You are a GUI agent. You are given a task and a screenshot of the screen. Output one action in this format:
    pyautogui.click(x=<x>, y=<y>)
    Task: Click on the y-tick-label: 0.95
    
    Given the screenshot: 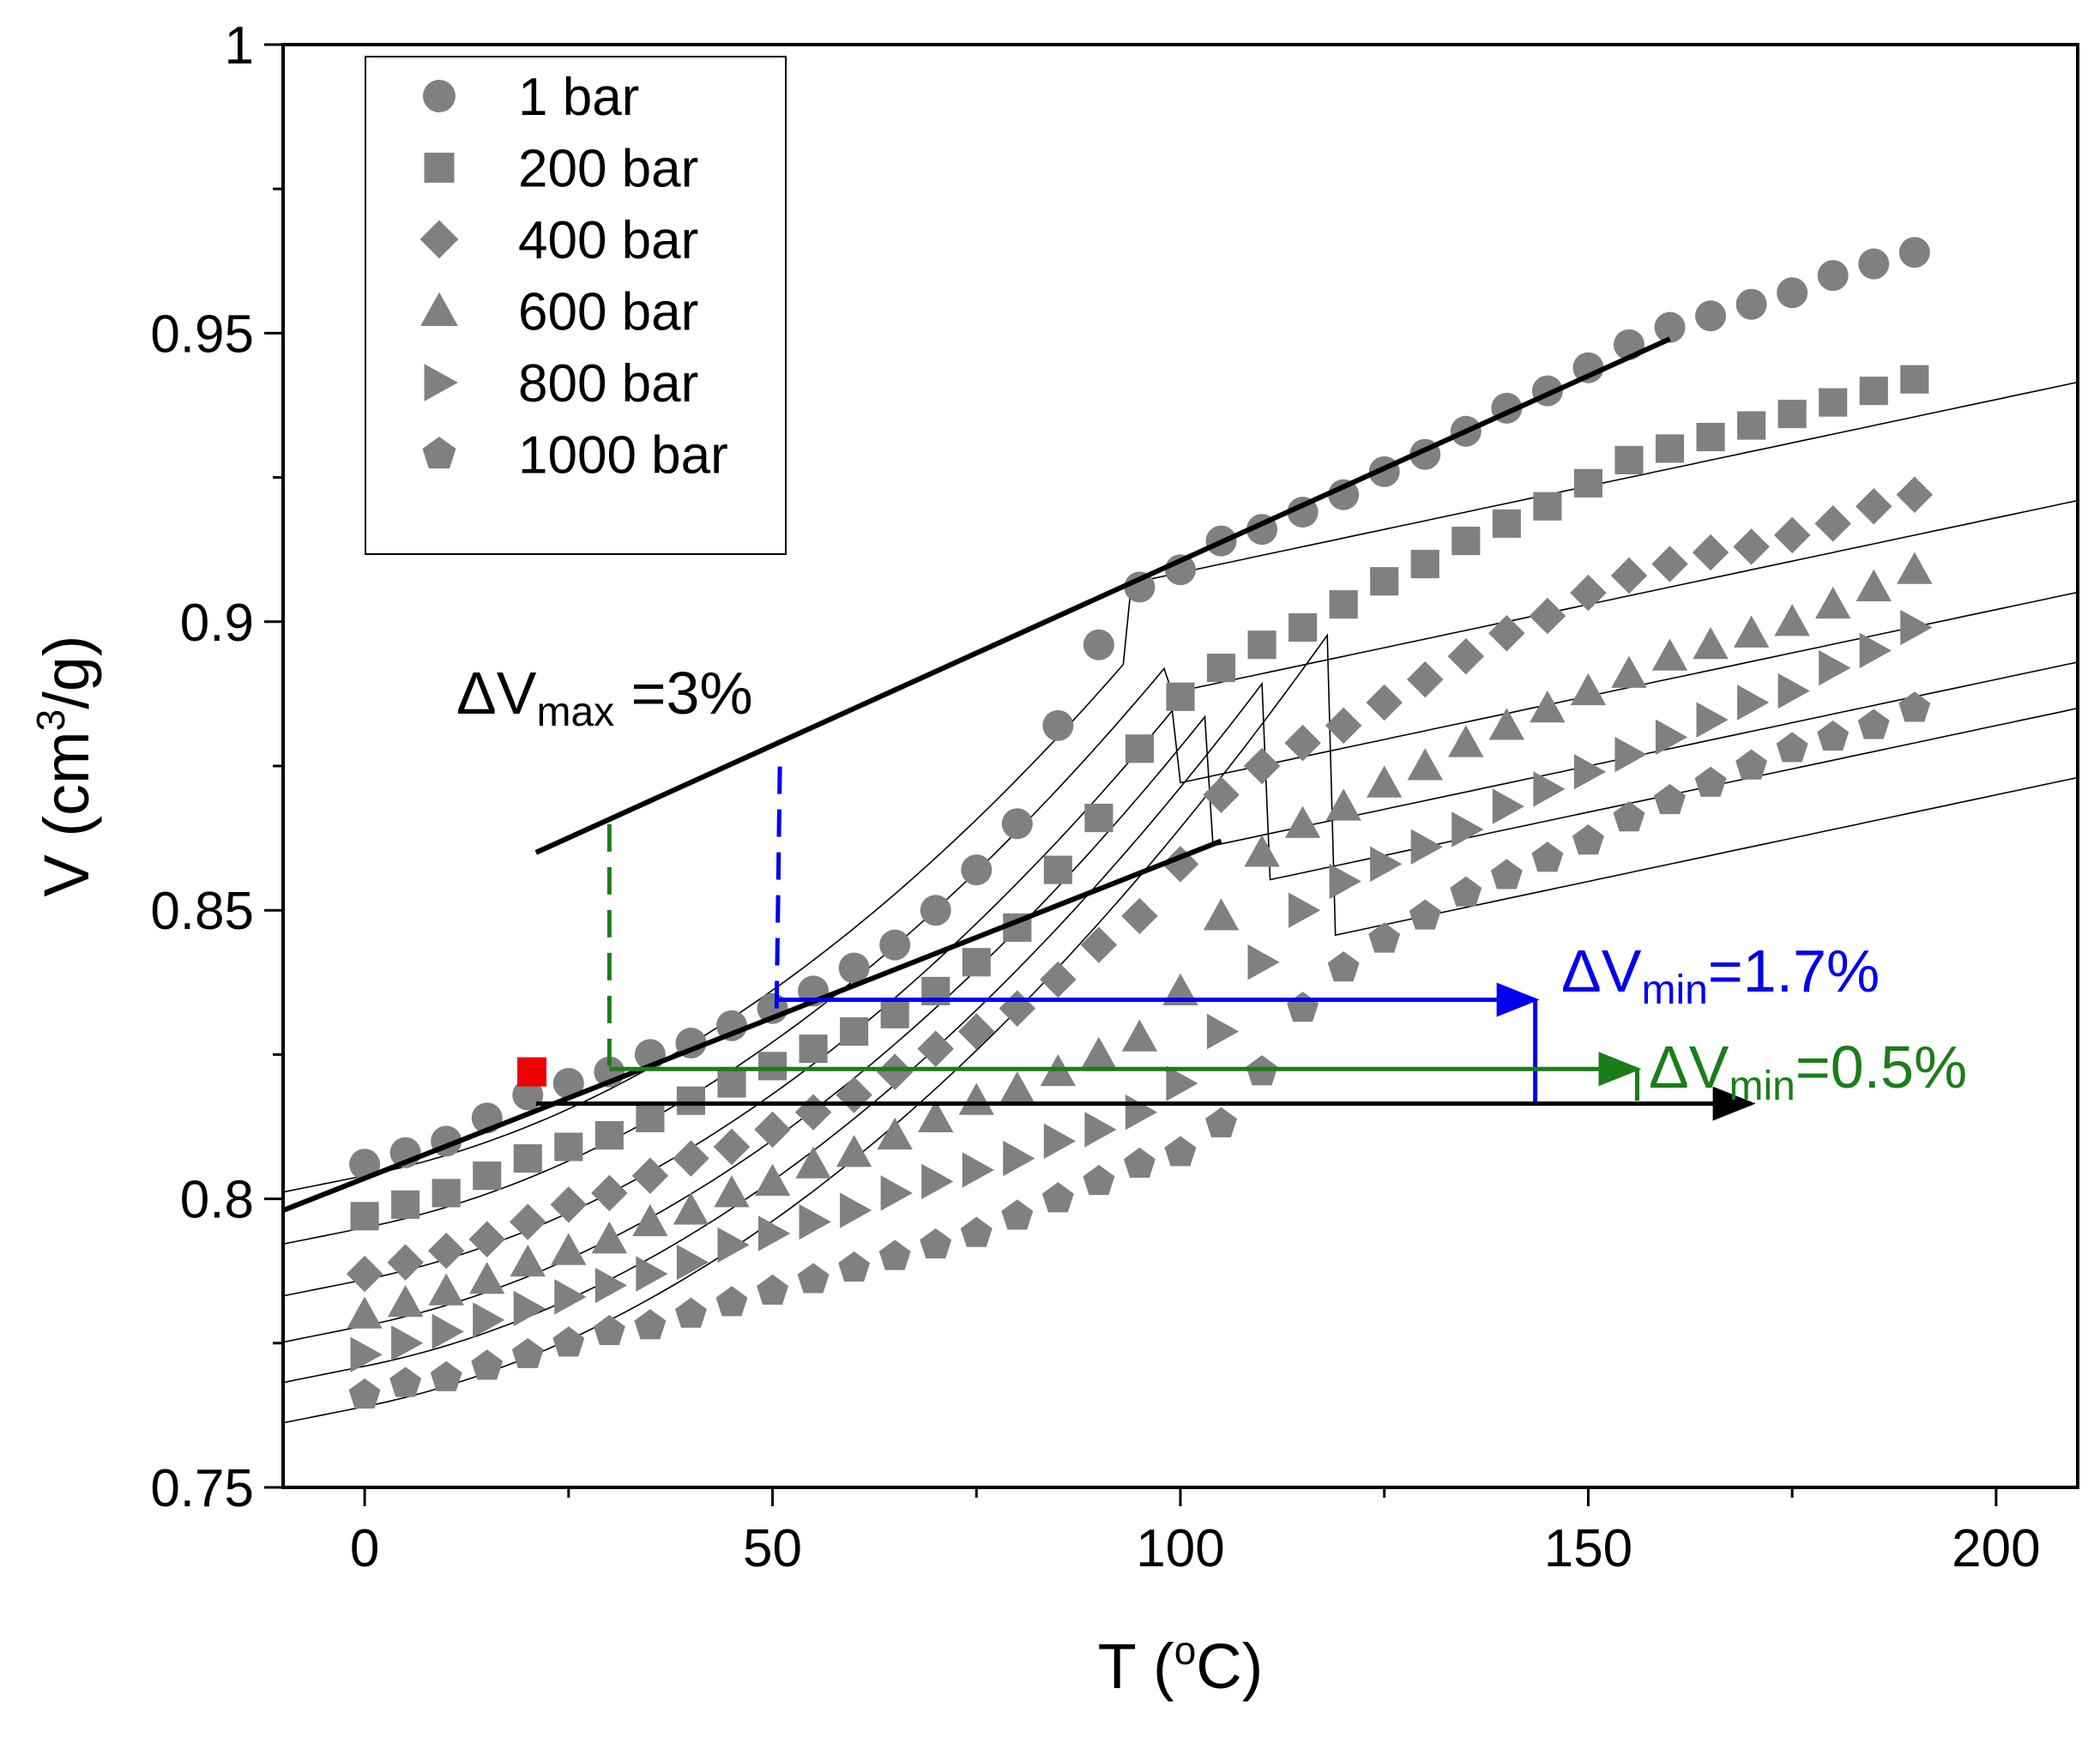 What is the action you would take?
    pyautogui.click(x=202, y=334)
    